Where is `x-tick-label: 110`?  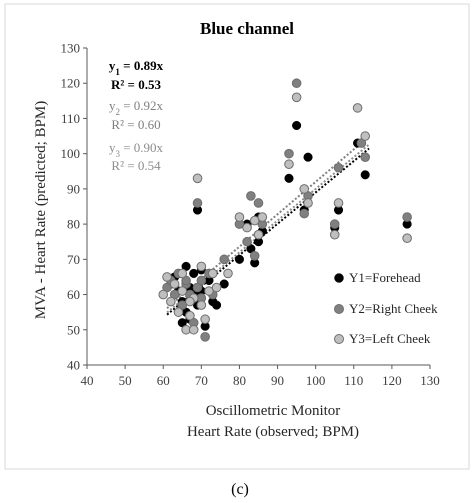
x-tick-label: 110 is located at coordinates (353, 380).